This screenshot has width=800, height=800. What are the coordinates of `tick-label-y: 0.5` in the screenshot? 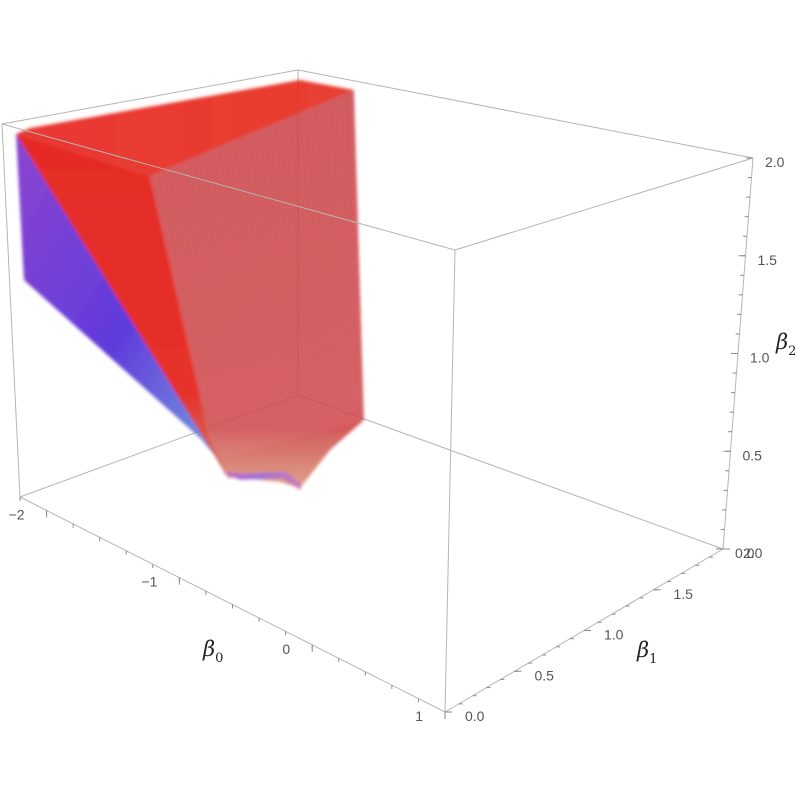 It's located at (545, 675).